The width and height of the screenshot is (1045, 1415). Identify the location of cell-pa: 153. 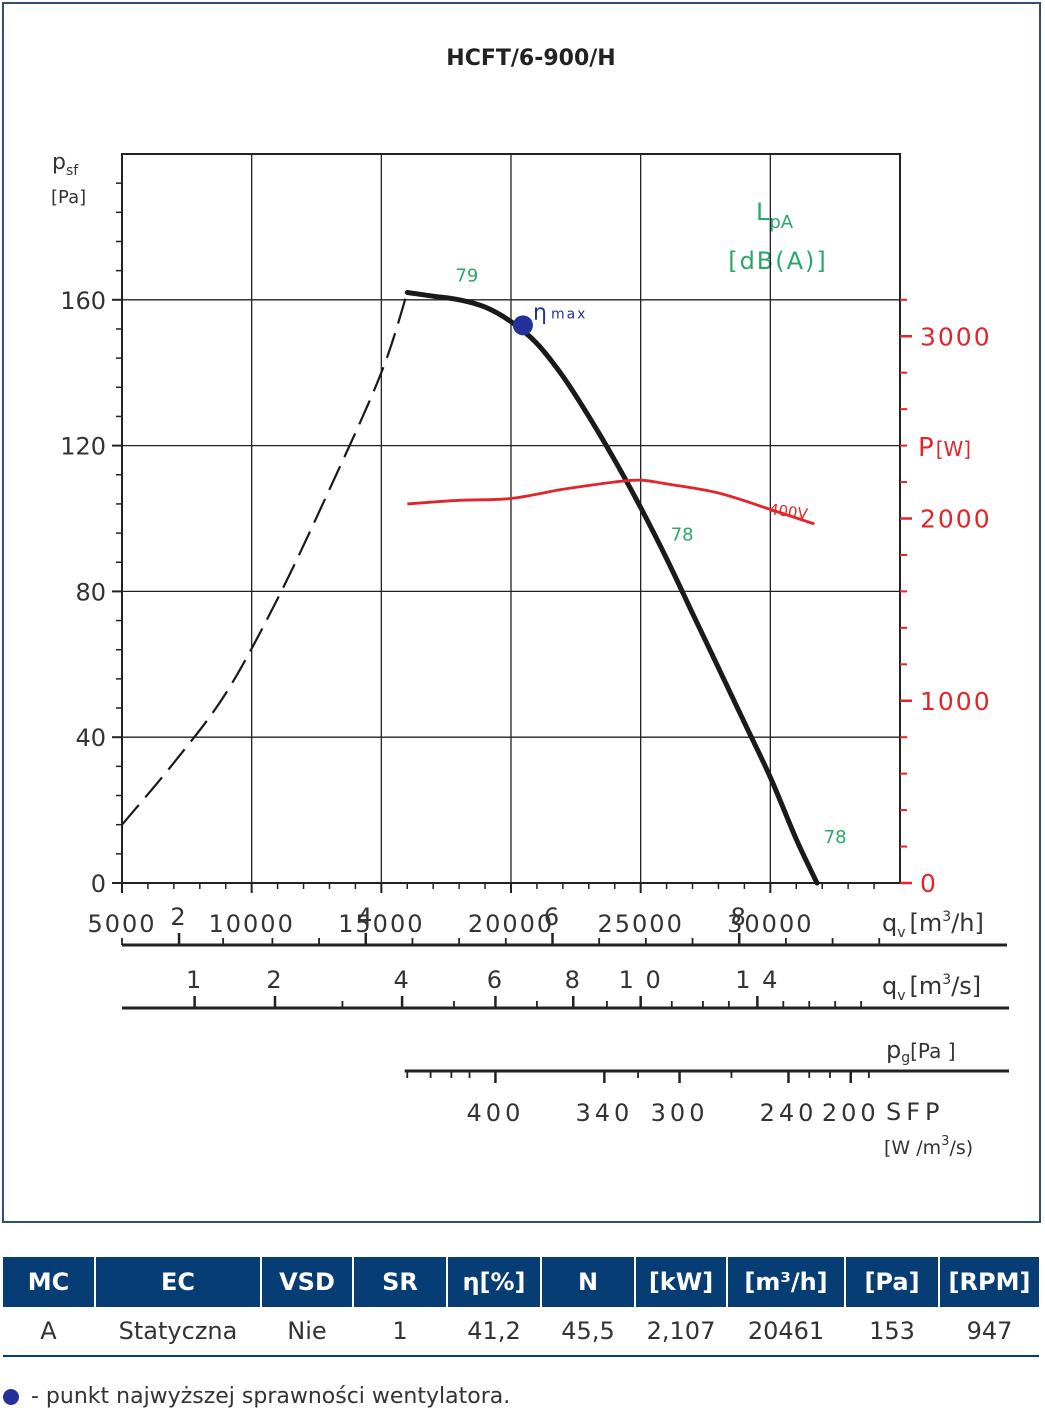
(891, 1332).